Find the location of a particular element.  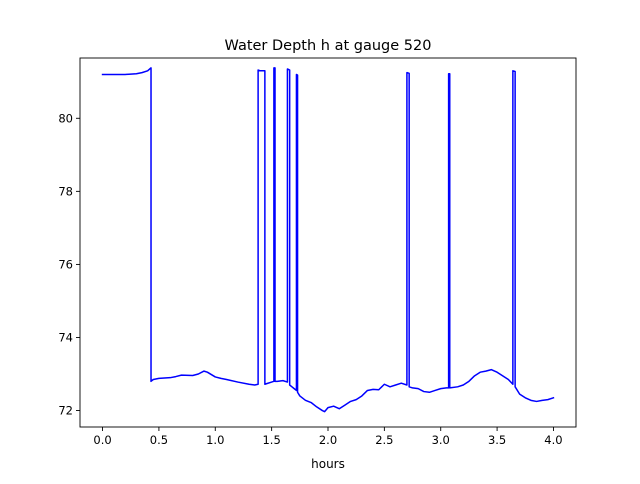

x-tick-label: 1.0 is located at coordinates (215, 440).